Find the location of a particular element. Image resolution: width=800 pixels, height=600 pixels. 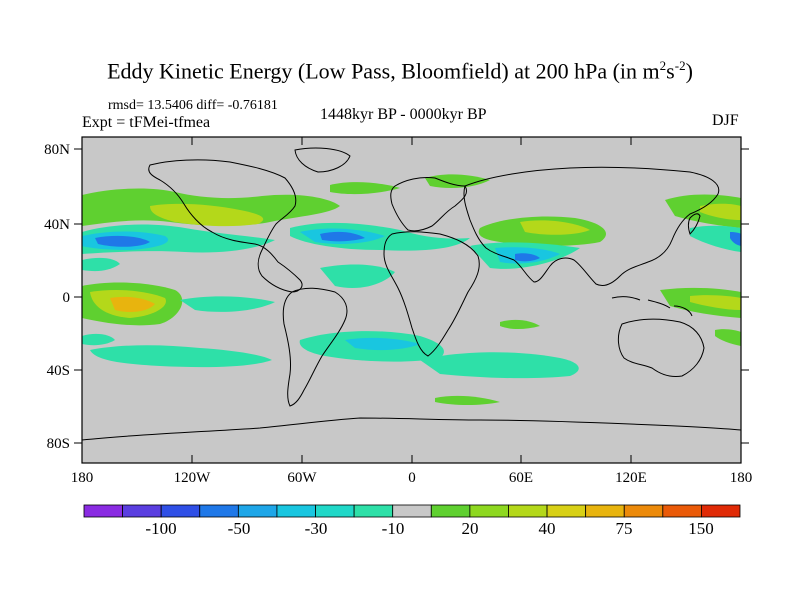

coast-europe is located at coordinates (429, 204).